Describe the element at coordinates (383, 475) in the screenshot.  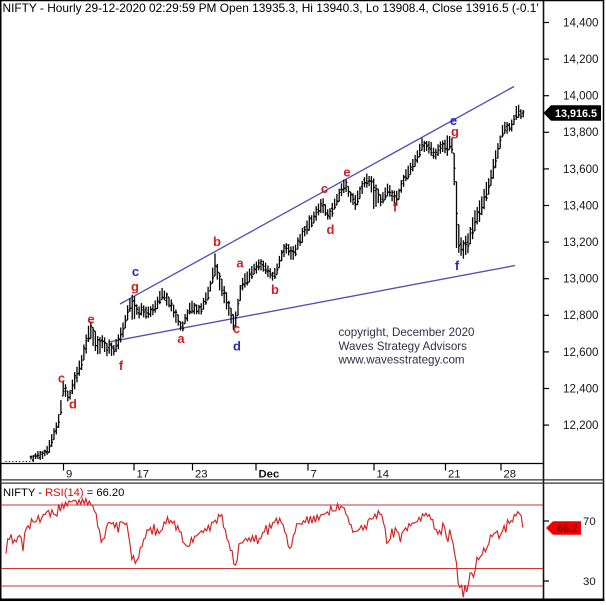
I see `svg-text: 14` at that location.